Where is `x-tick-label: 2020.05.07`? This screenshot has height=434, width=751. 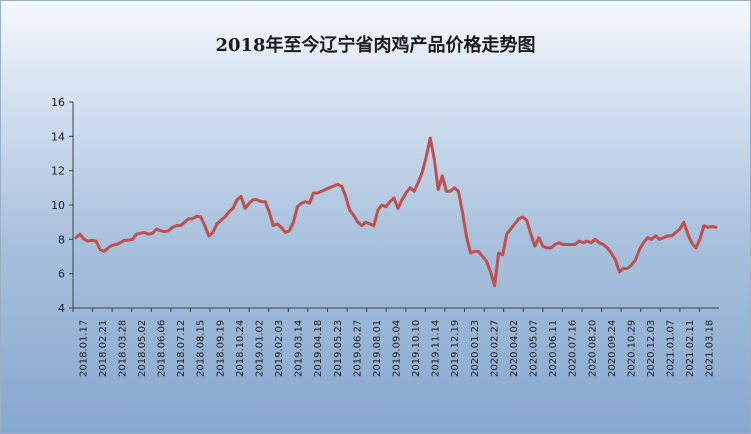
x-tick-label: 2020.05.07 is located at coordinates (534, 348).